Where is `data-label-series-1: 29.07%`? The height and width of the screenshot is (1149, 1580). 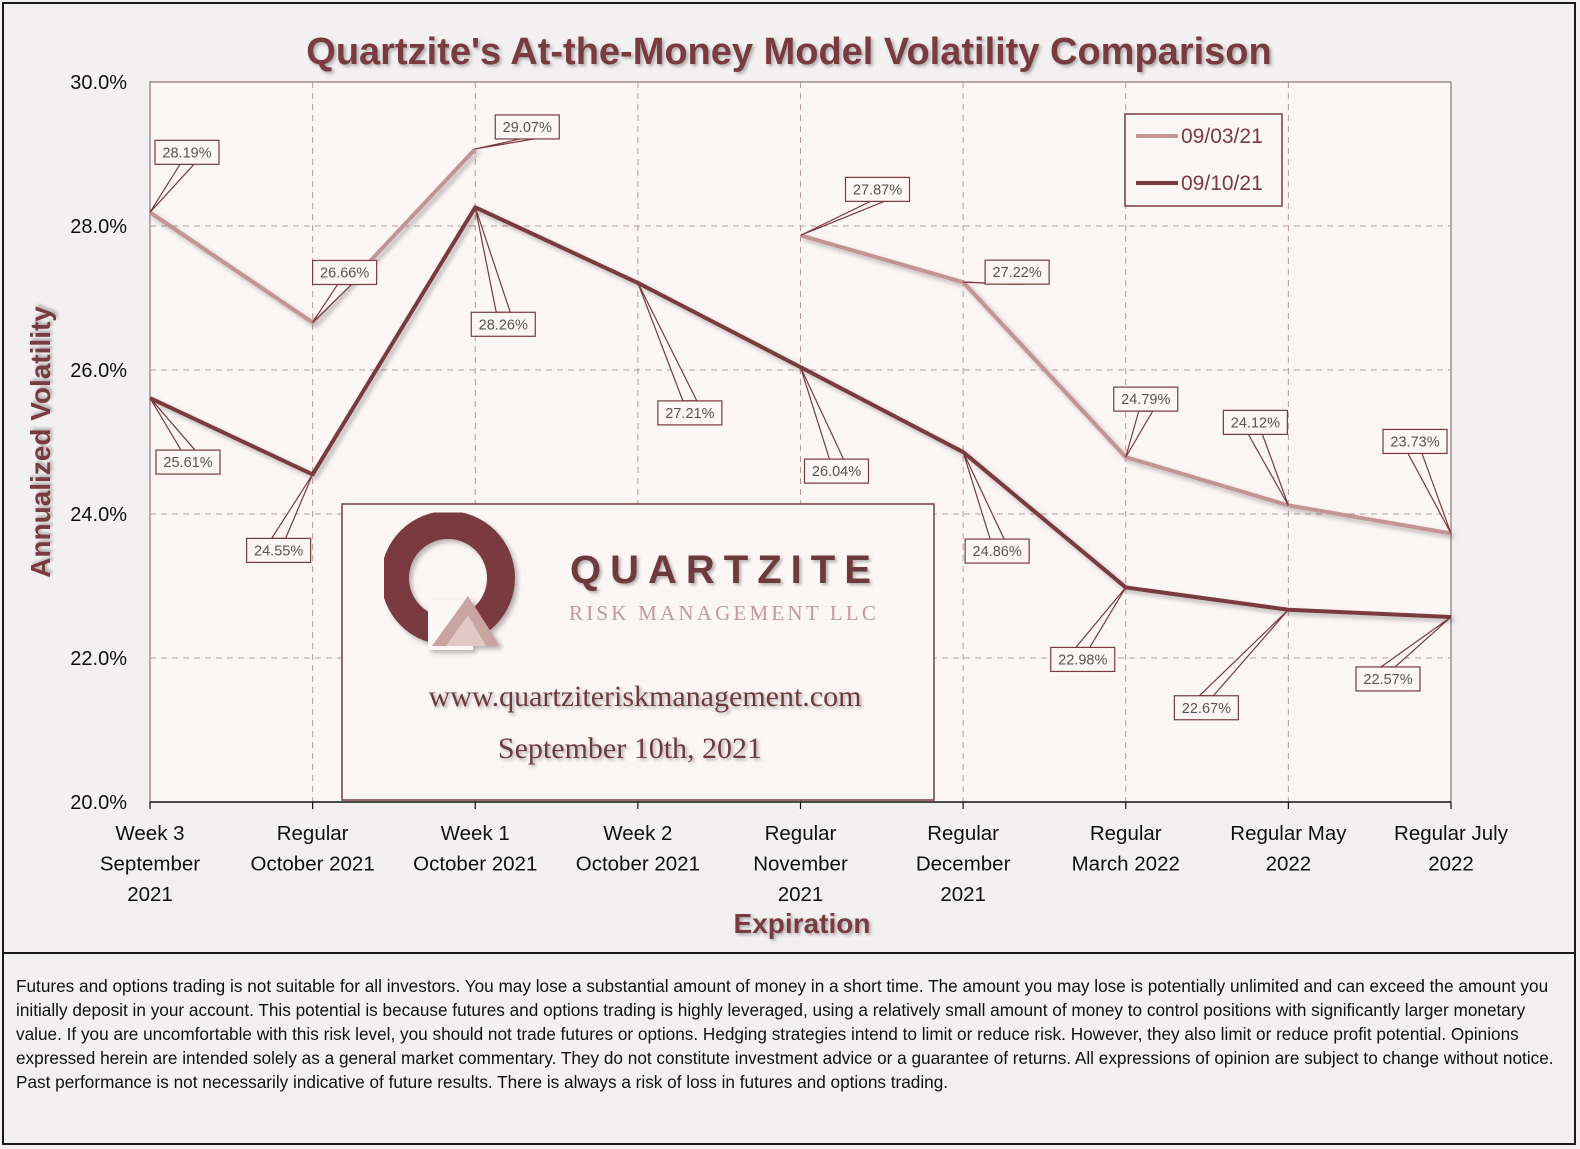
data-label-series-1: 29.07% is located at coordinates (517, 132).